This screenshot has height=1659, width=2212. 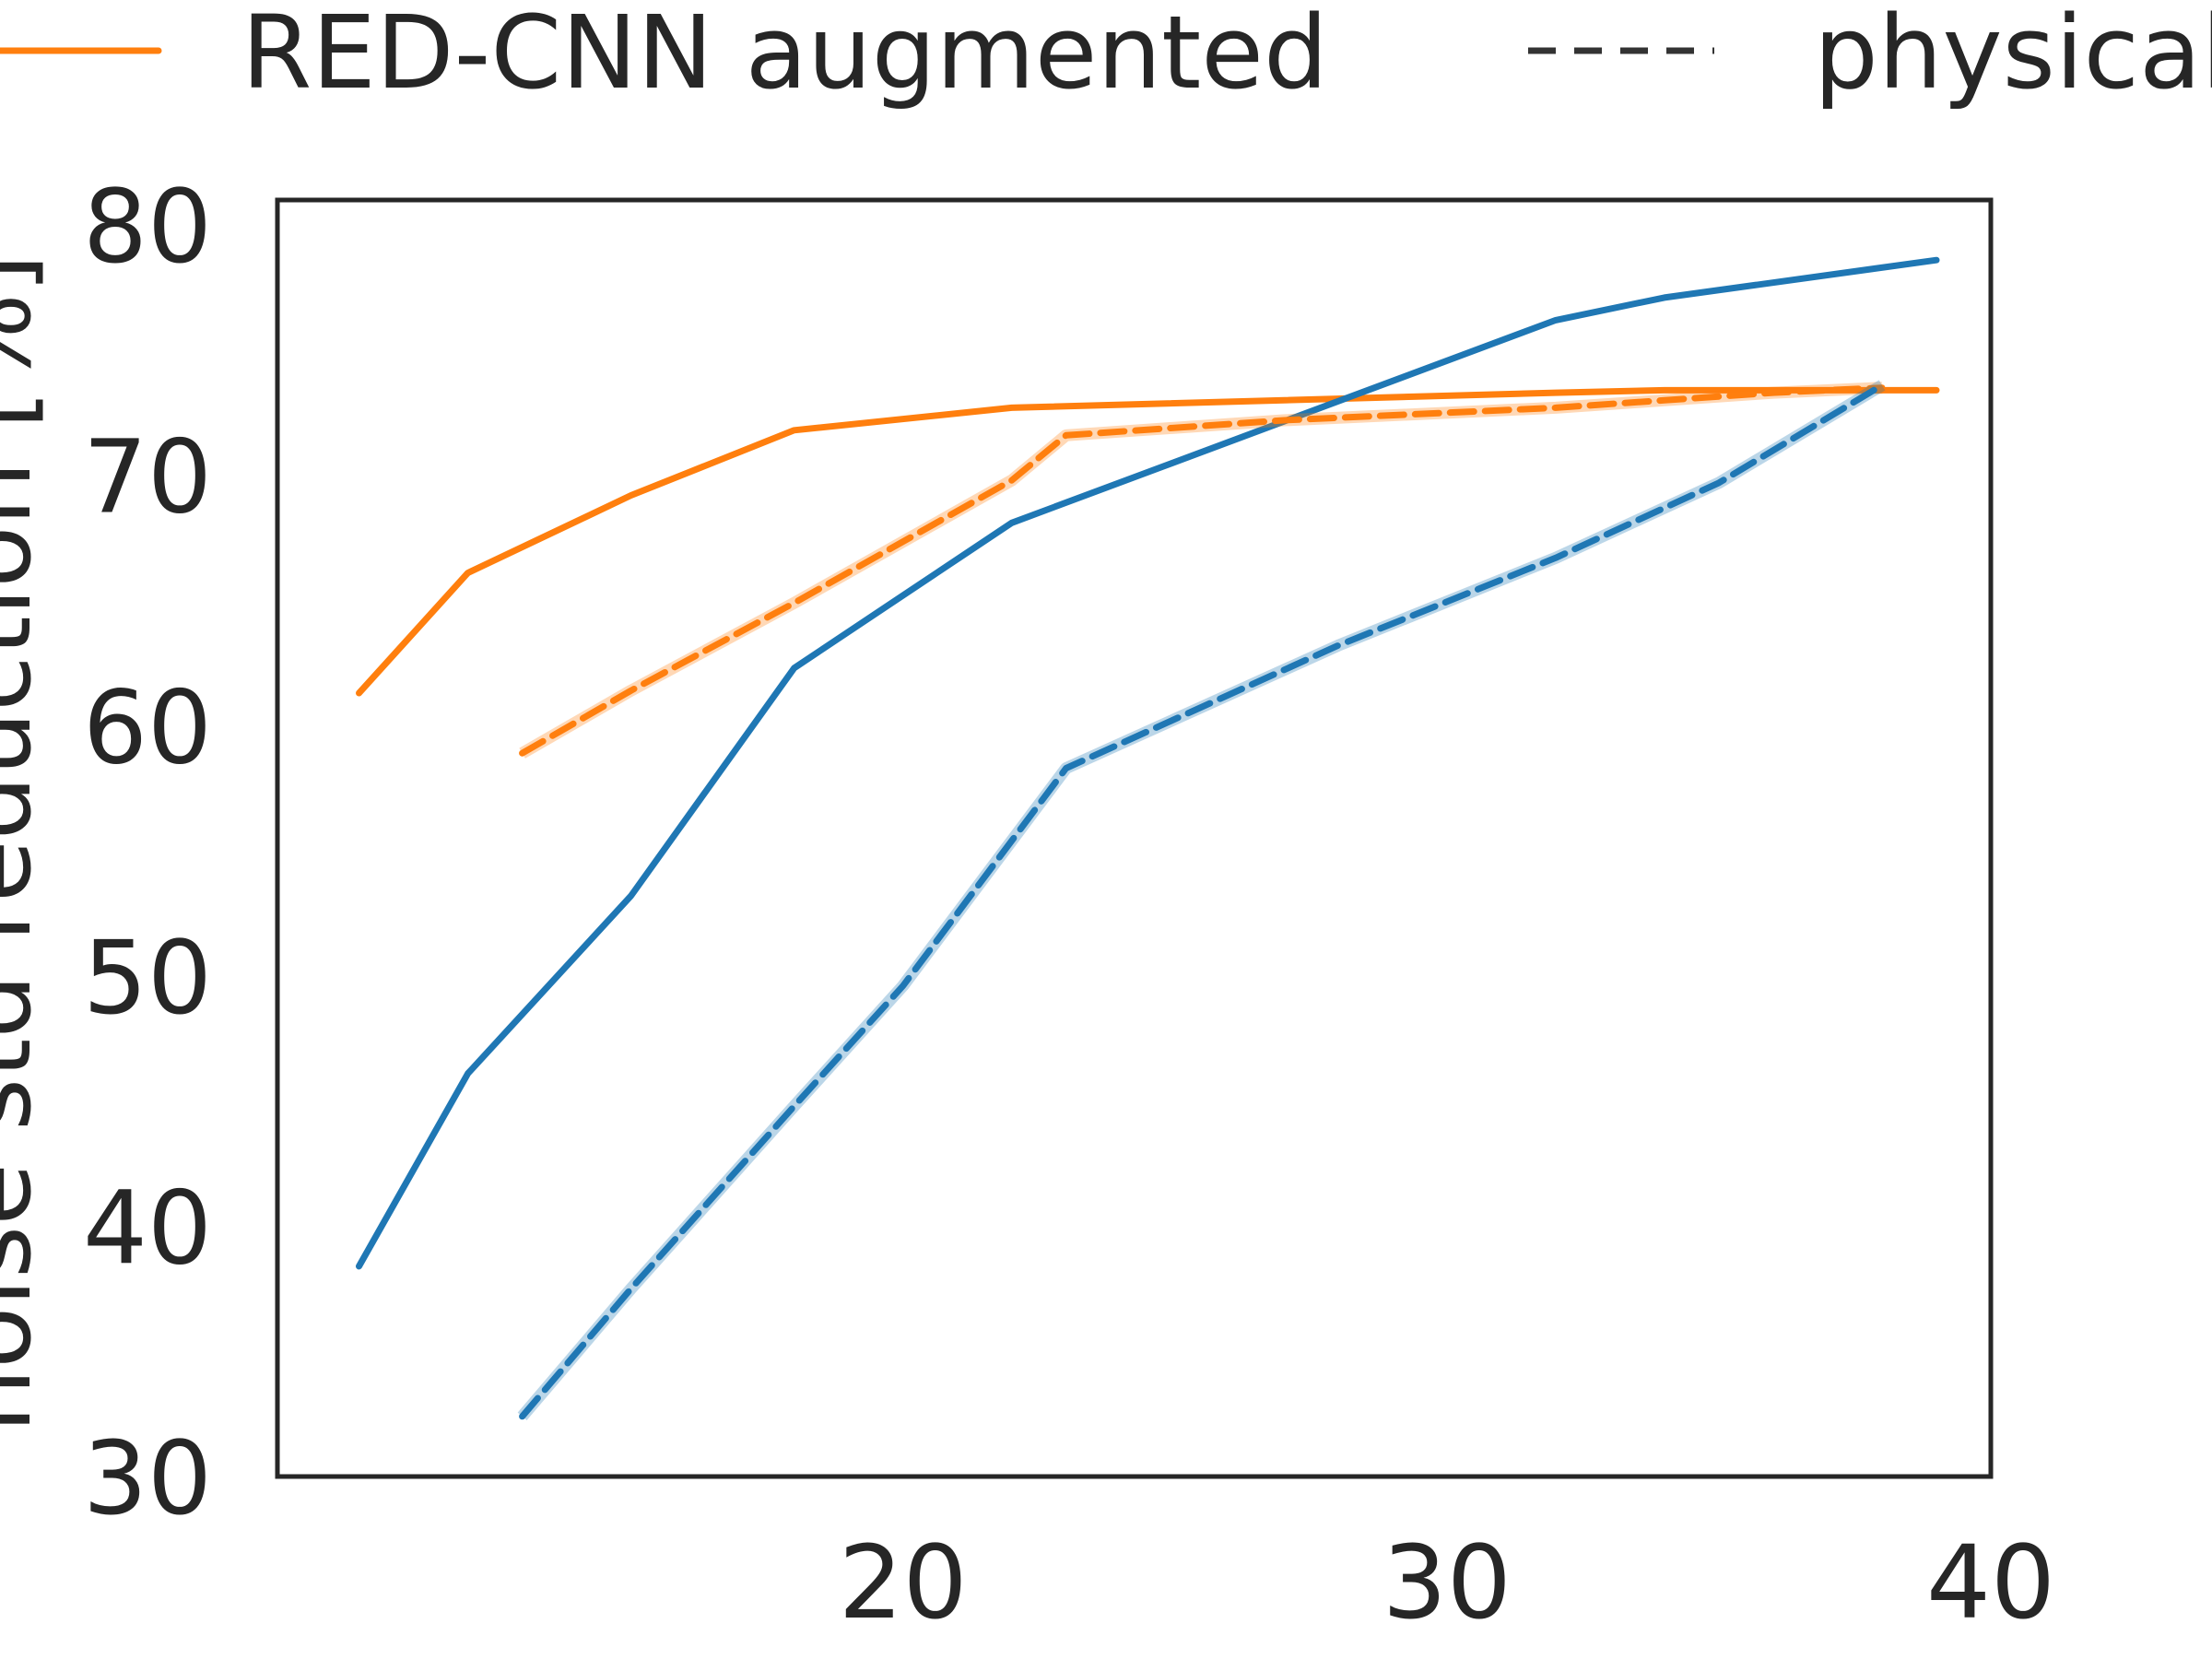 I want to click on y-tick-label: 80, so click(x=147, y=227).